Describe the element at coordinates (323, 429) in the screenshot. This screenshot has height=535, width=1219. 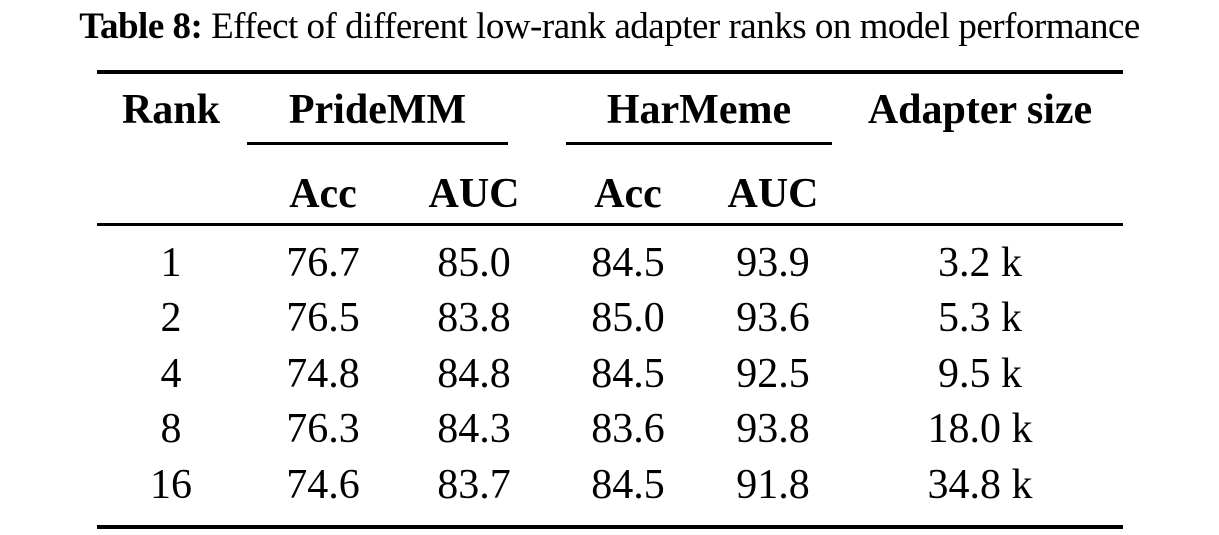
I see `cell-pridemm-acc: 76.3` at that location.